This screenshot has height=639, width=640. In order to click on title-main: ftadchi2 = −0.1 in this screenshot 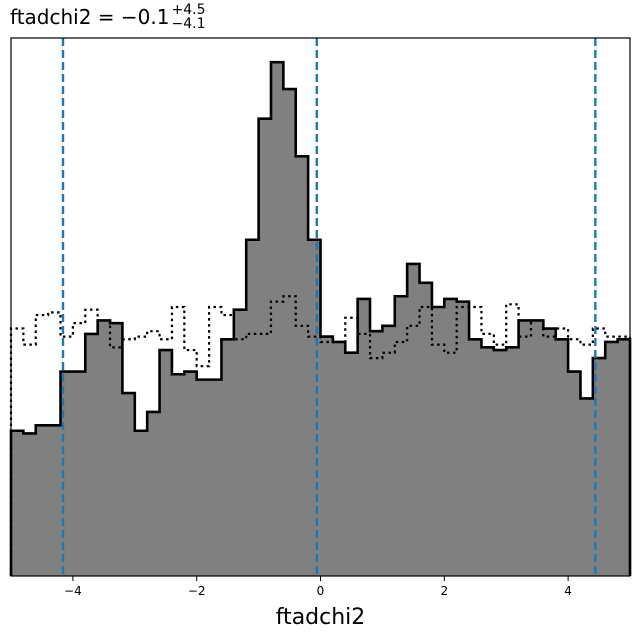, I will do `click(89, 17)`.